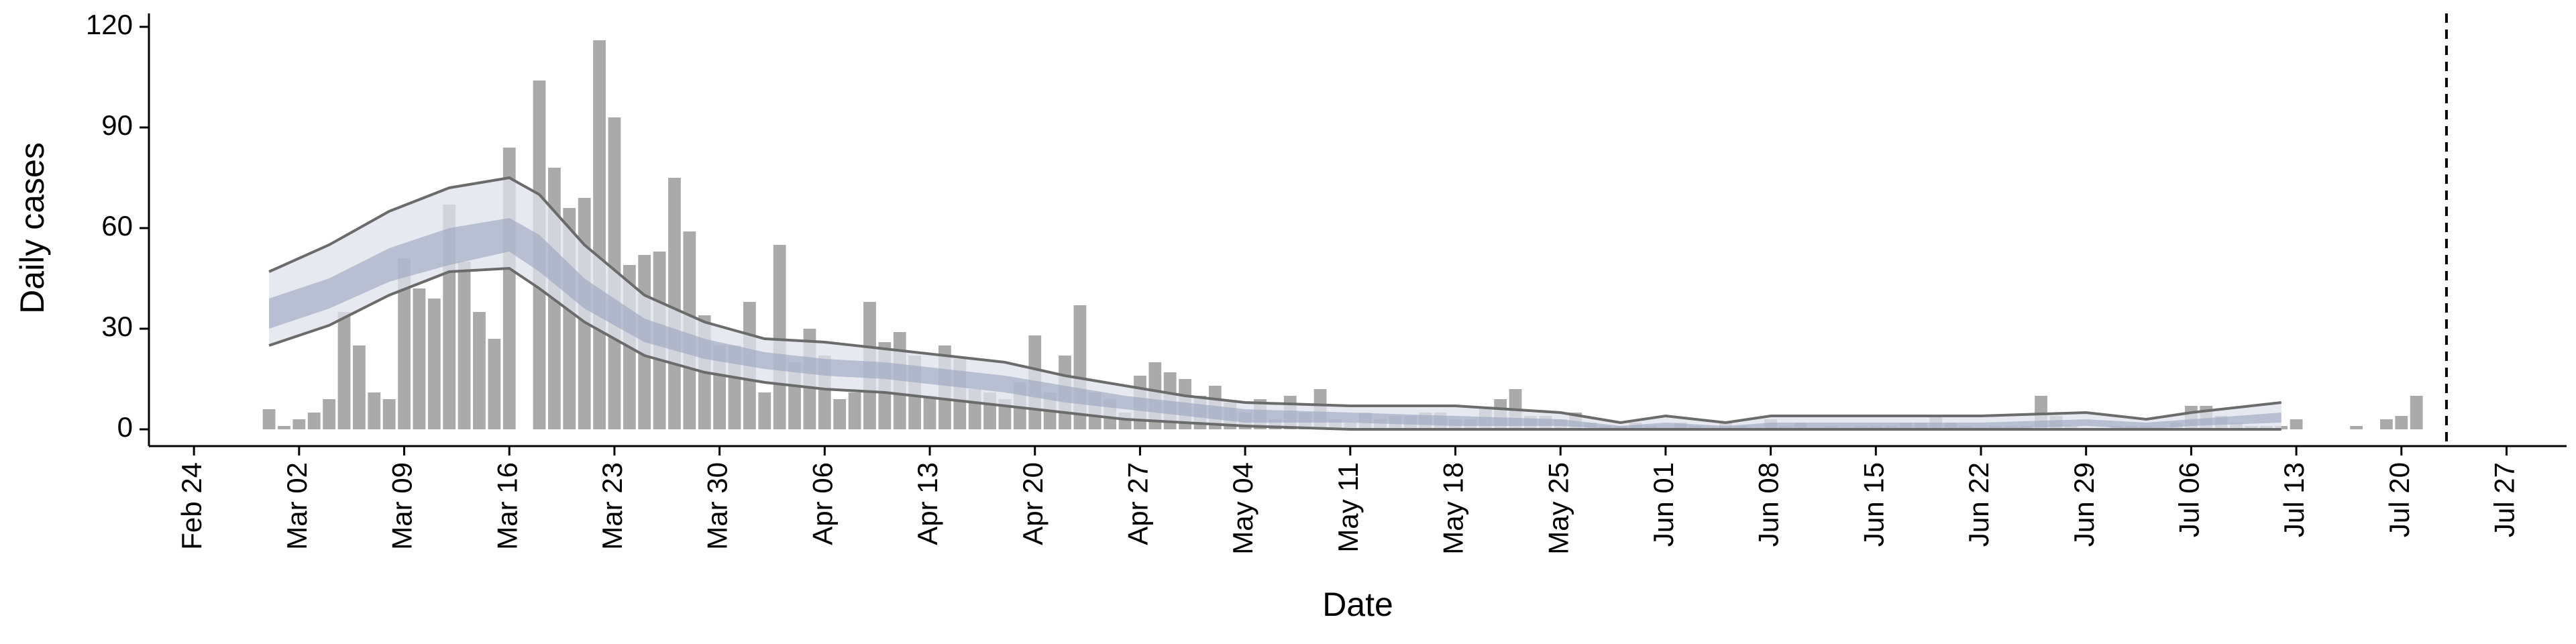 Image resolution: width=2576 pixels, height=644 pixels. Describe the element at coordinates (1242, 508) in the screenshot. I see `x-tick-label: May 04` at that location.